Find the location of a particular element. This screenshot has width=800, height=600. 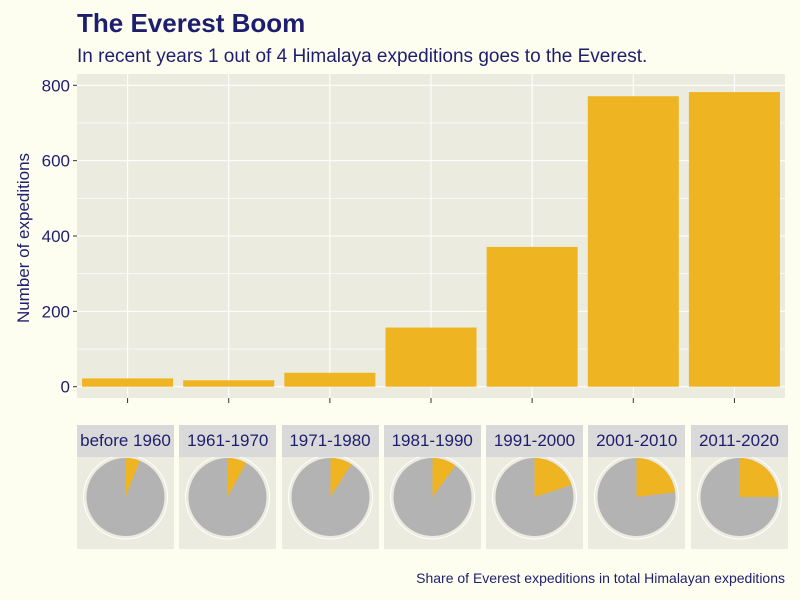

y-tick-label: 600 is located at coordinates (56, 161).